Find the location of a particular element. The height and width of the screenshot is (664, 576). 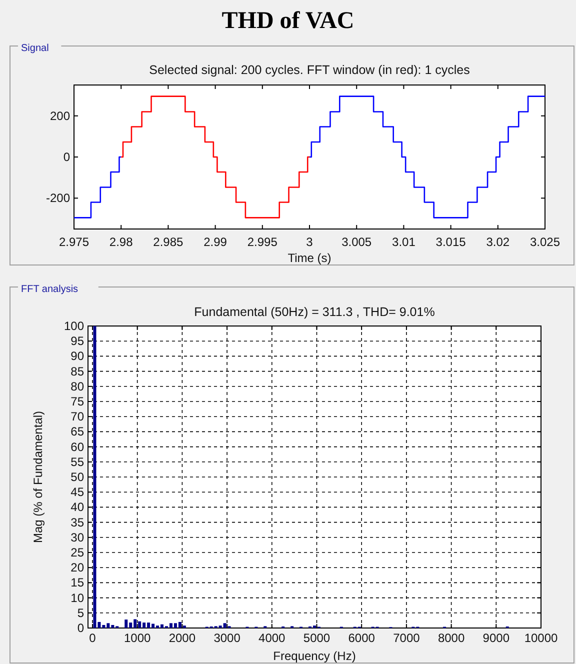

text: Signal is located at coordinates (35, 48).